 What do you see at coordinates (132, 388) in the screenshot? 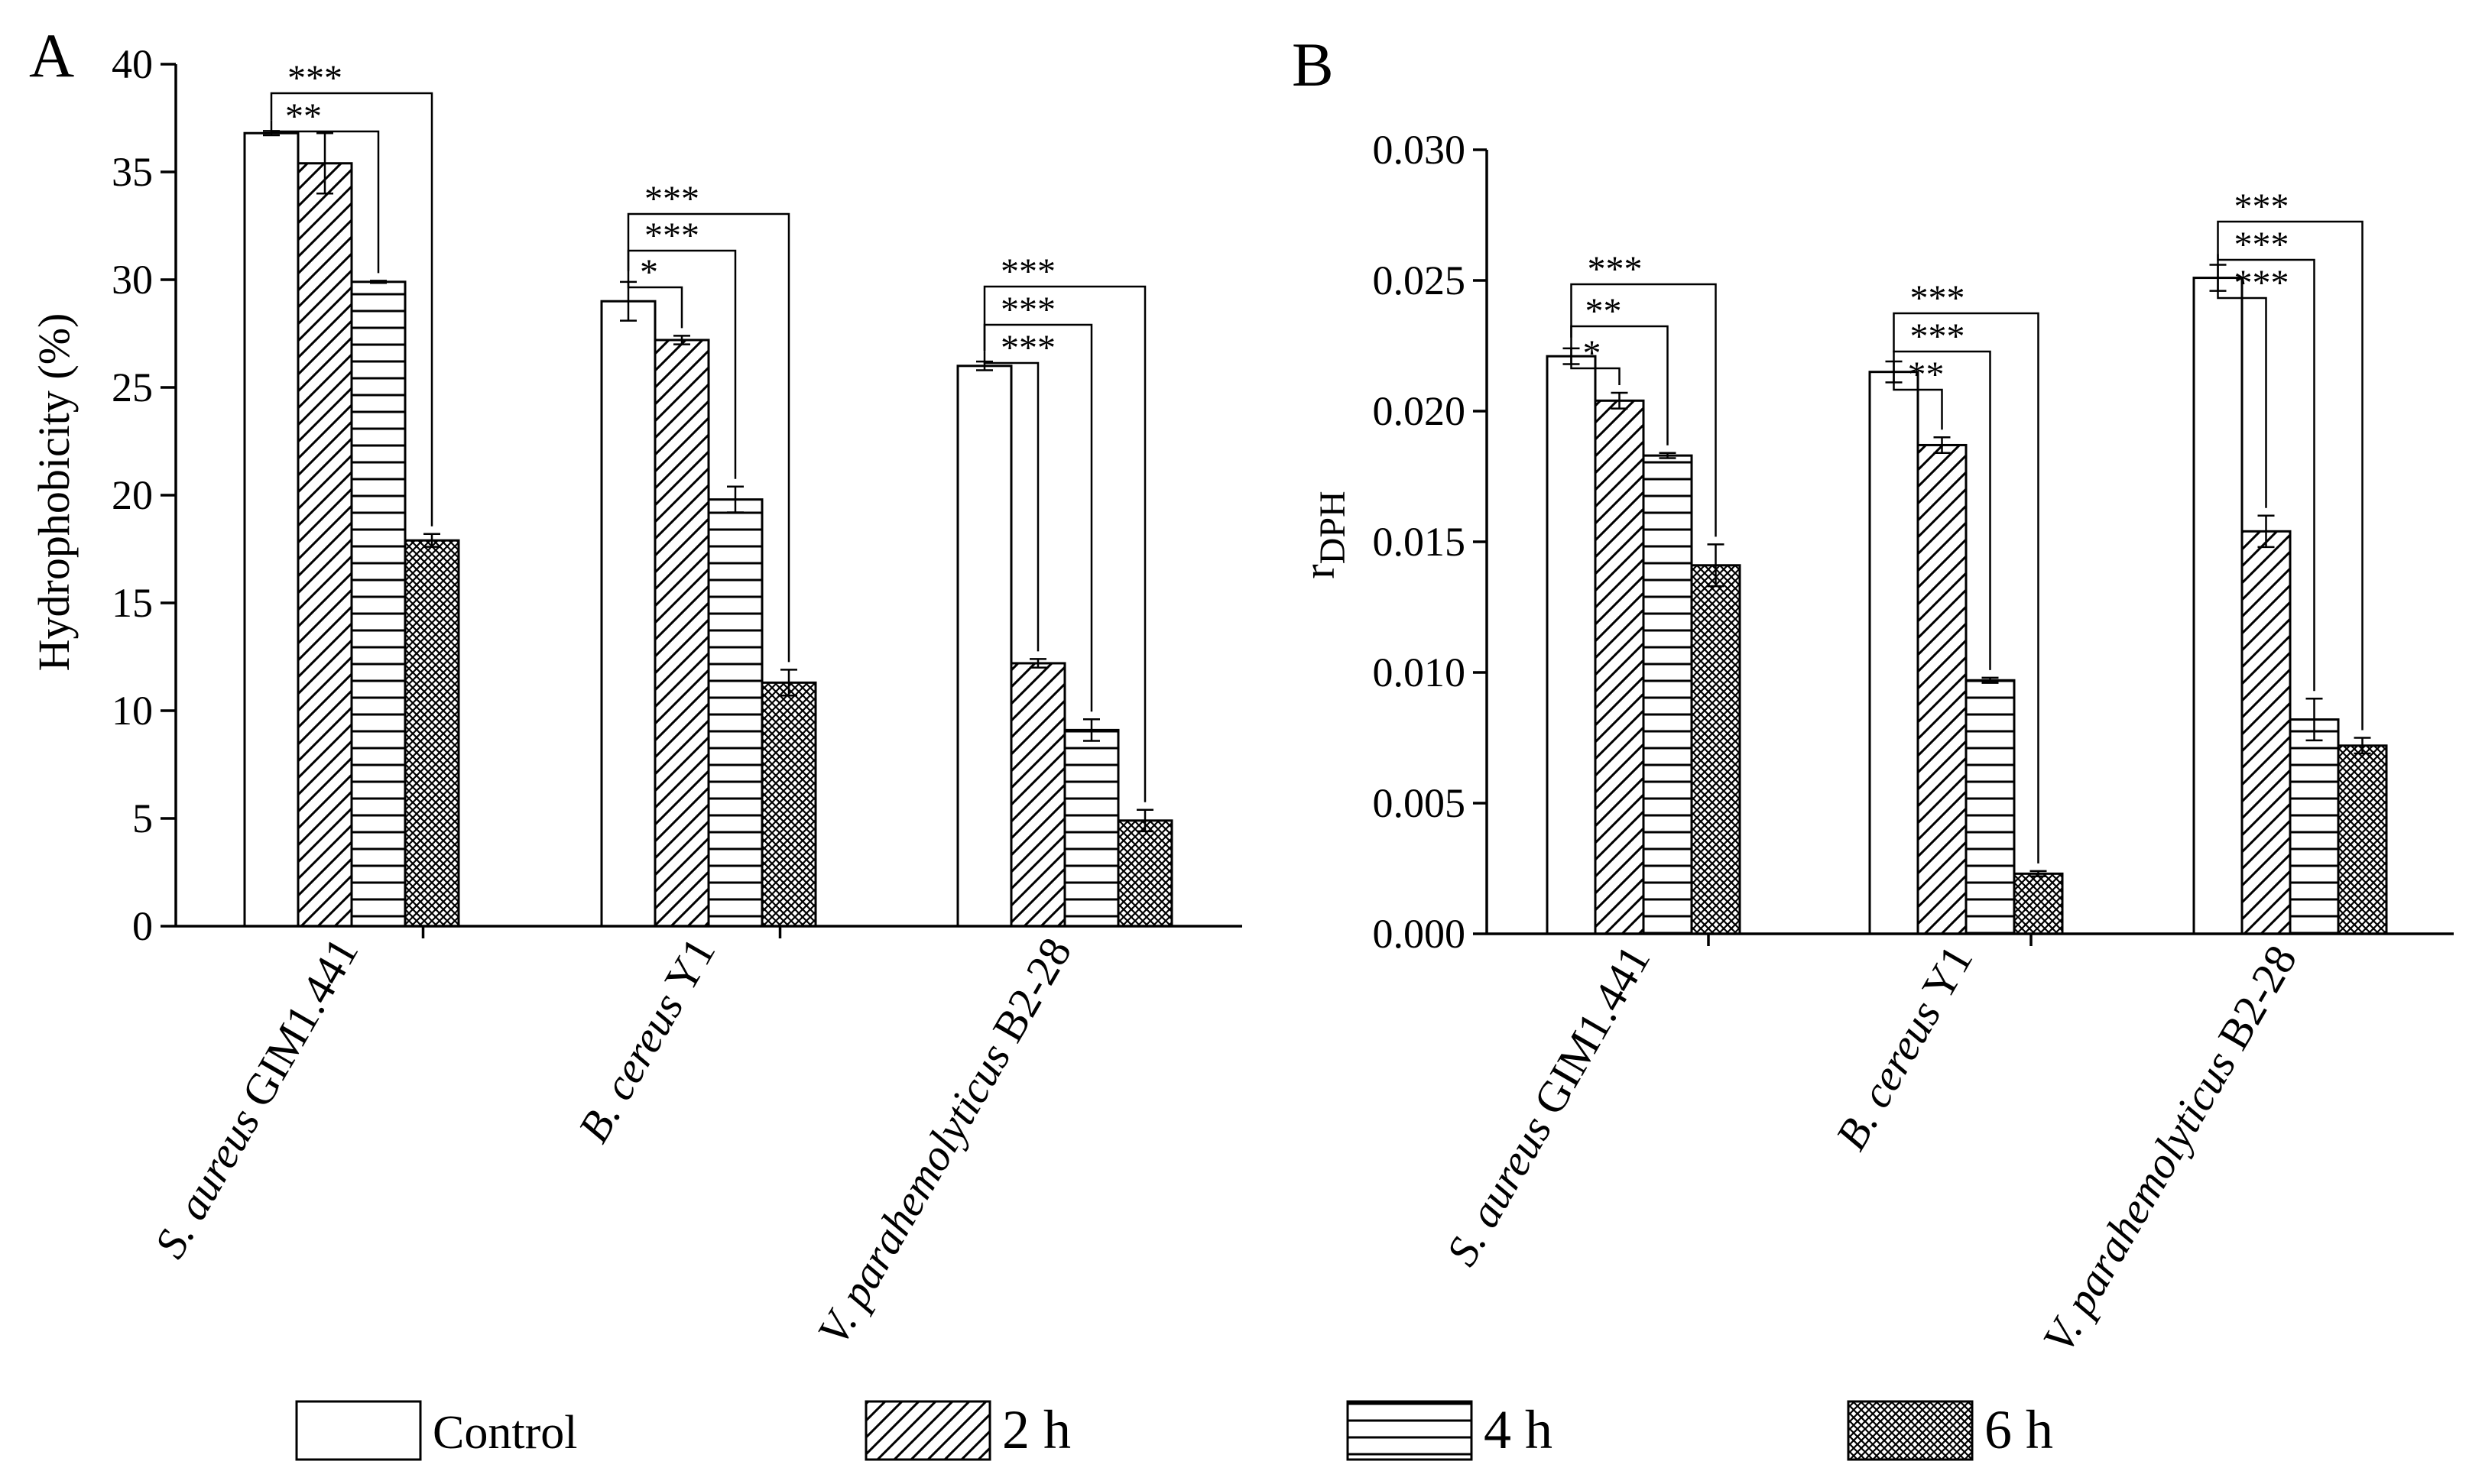
I see `y-tick-label: 25` at bounding box center [132, 388].